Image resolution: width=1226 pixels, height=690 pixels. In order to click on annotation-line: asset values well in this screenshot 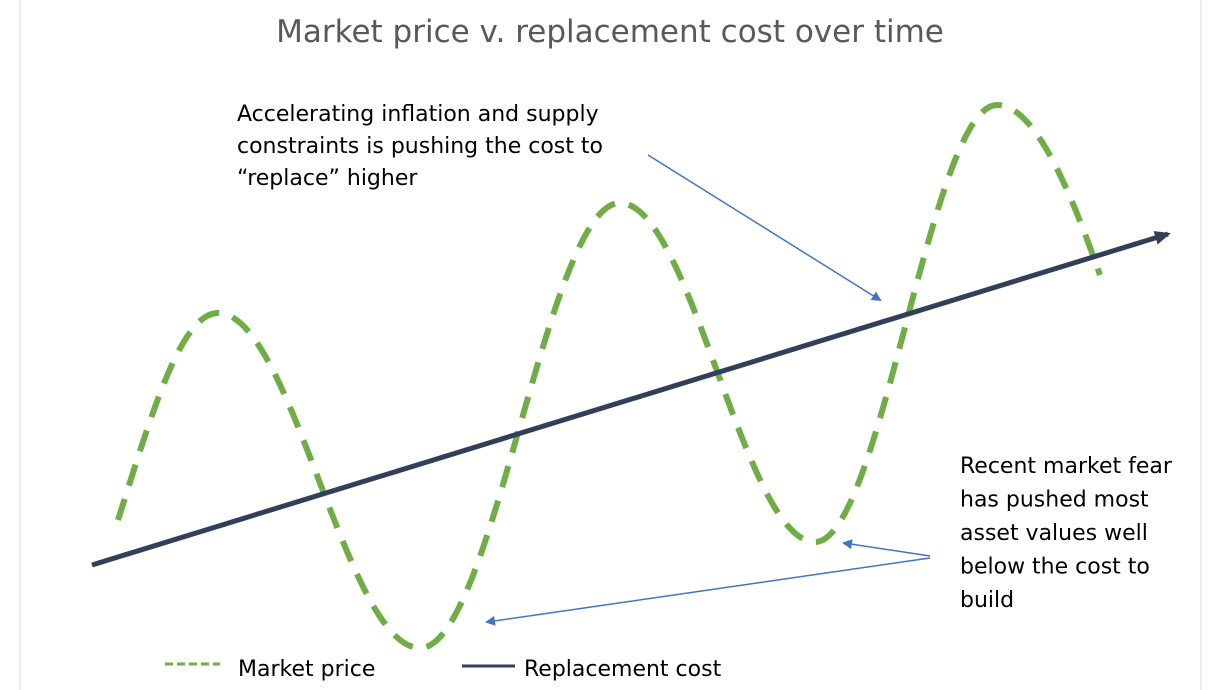, I will do `click(1054, 533)`.